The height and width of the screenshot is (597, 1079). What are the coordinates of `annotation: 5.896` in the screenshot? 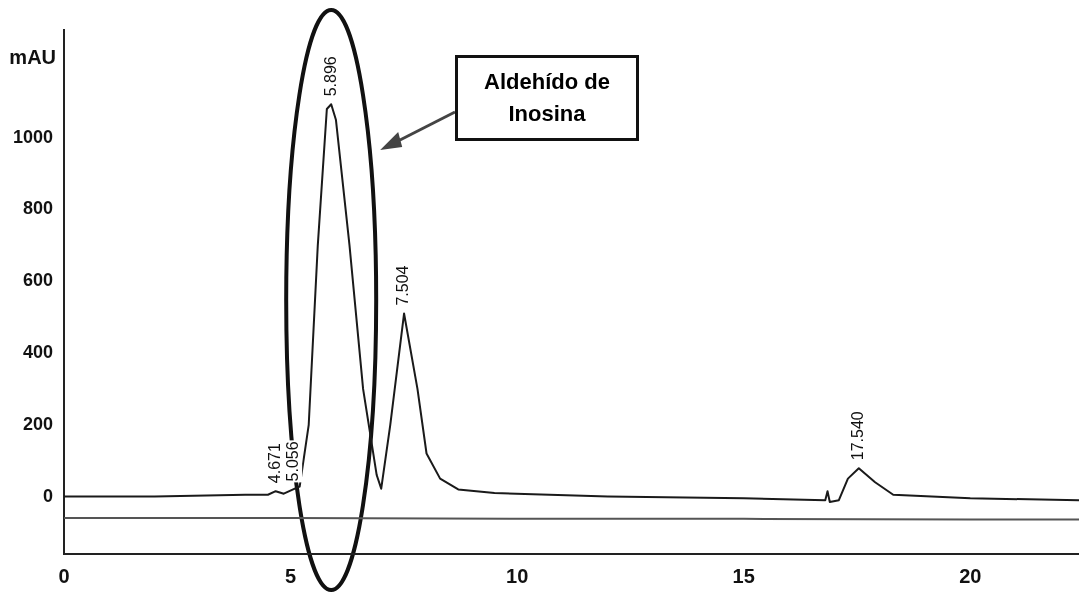 It's located at (330, 76).